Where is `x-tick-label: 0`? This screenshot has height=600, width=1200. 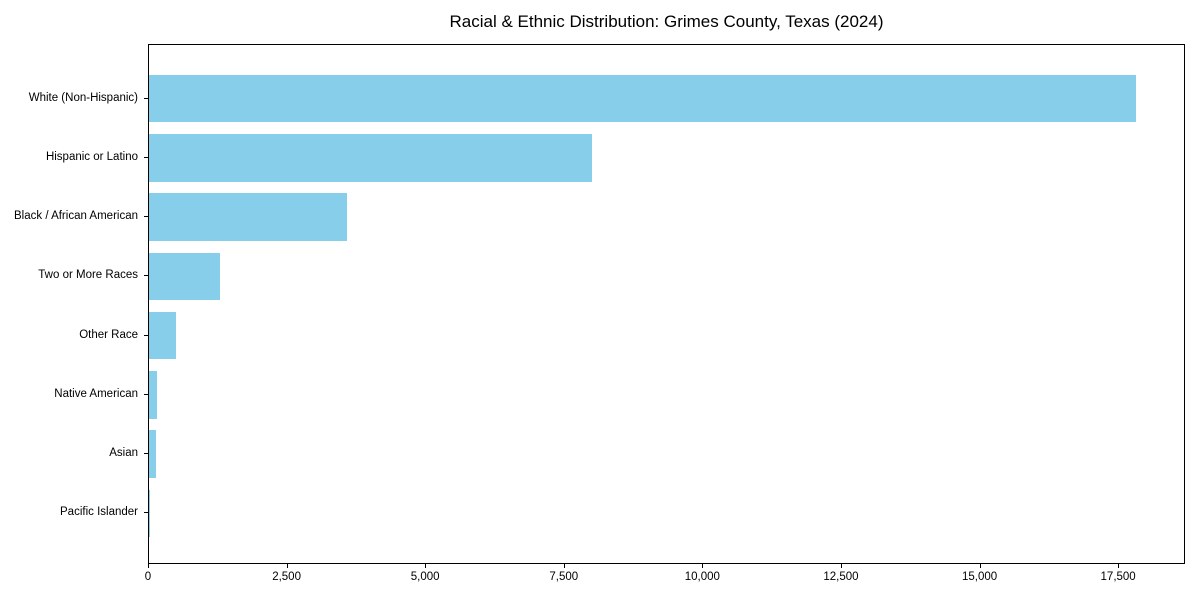 x-tick-label: 0 is located at coordinates (148, 577).